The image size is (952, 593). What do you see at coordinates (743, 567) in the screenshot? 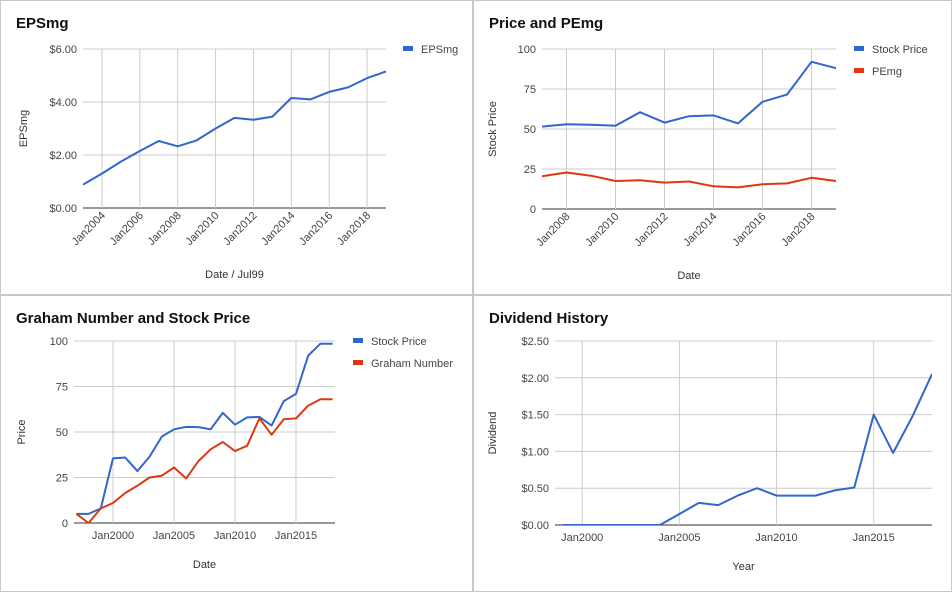
I see `x-axis-label: Year` at bounding box center [743, 567].